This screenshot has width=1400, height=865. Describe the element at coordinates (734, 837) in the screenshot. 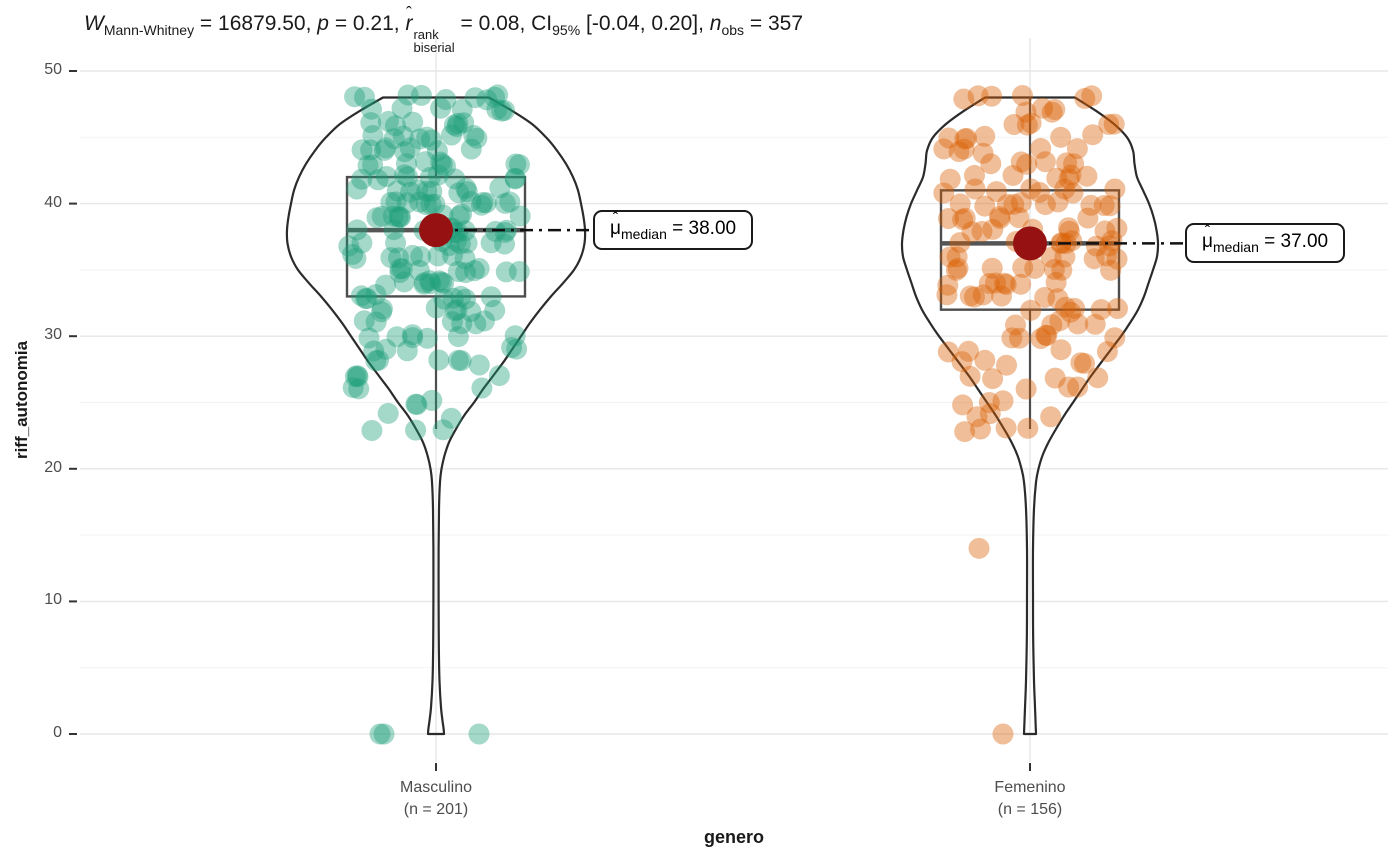

I see `x-axis-title: genero` at that location.